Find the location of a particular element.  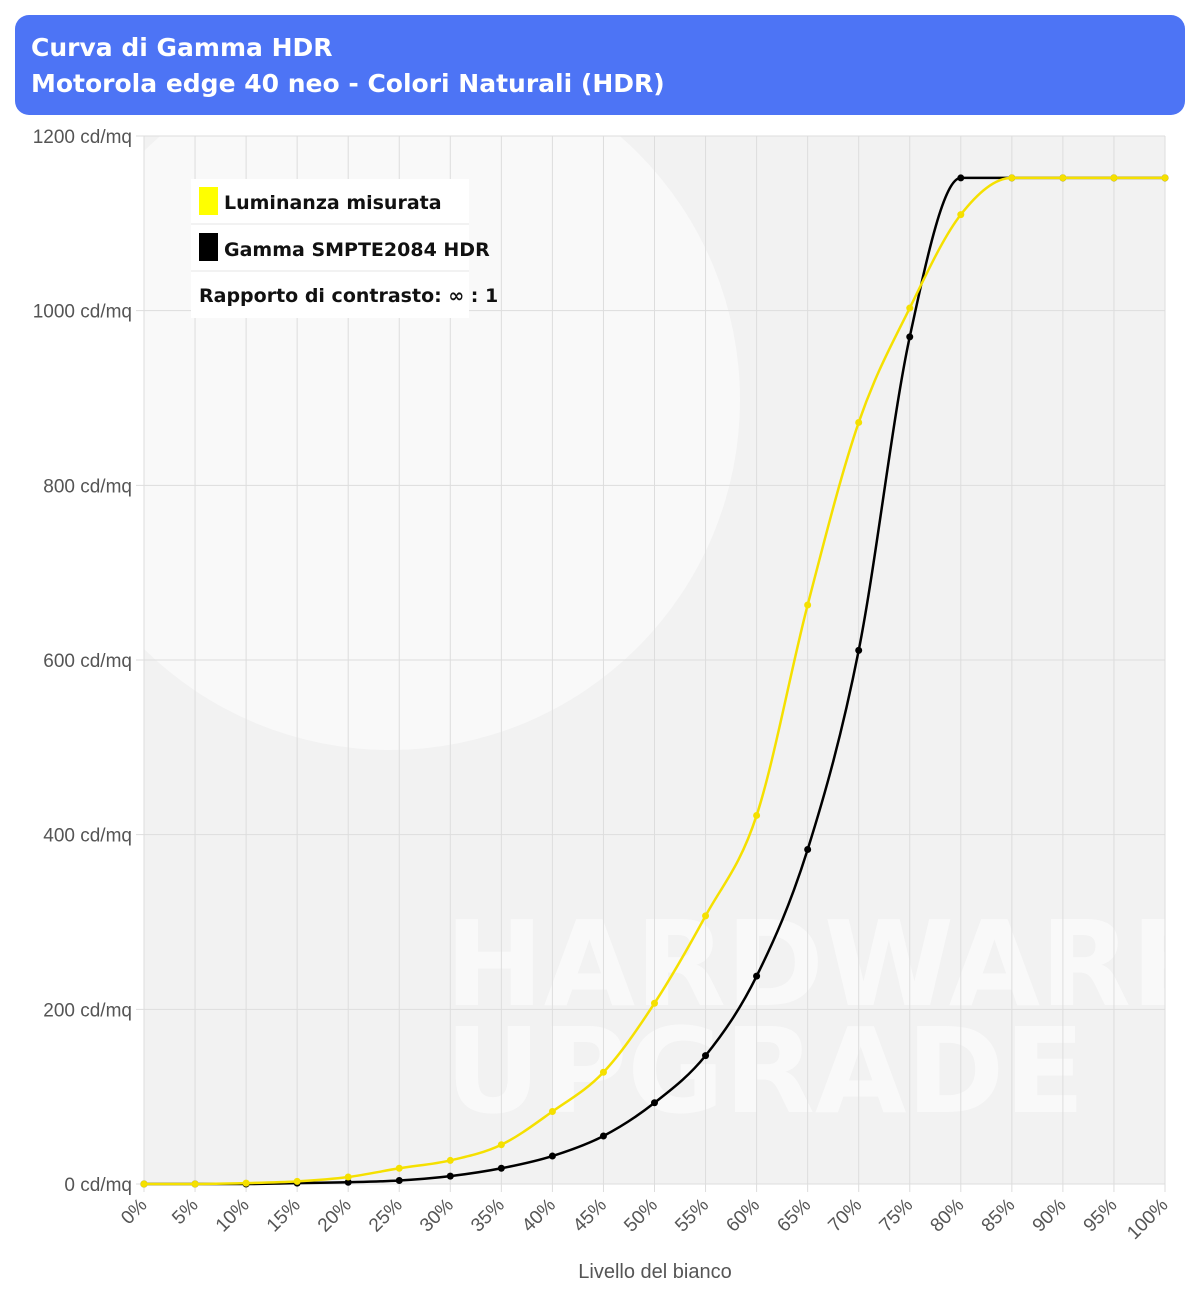

x-tick-label: 60% is located at coordinates (743, 1216).